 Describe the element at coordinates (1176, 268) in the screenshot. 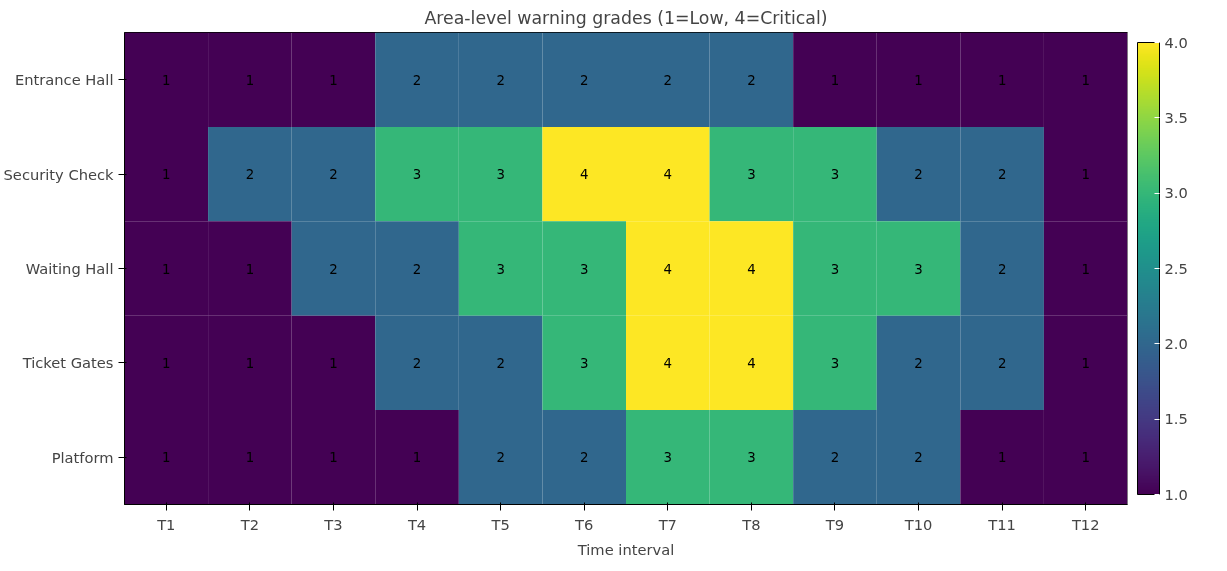

I see `color-bar-label: 2.5` at that location.